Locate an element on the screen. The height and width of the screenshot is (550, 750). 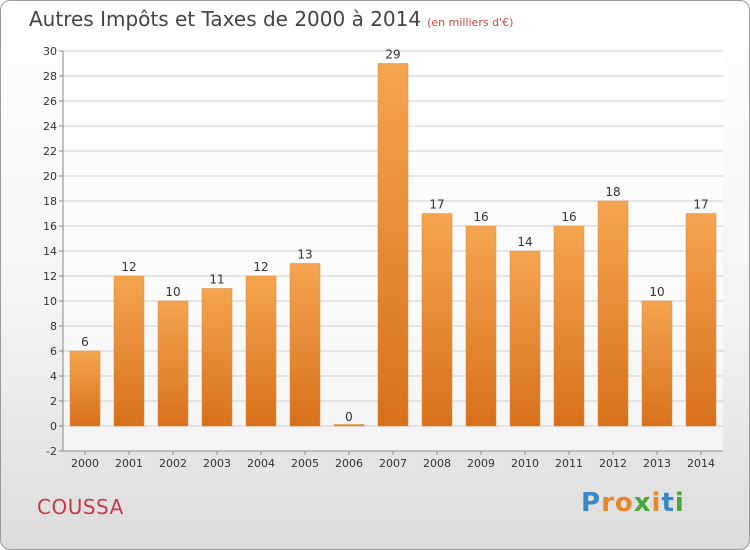
logo-letter: P is located at coordinates (591, 503).